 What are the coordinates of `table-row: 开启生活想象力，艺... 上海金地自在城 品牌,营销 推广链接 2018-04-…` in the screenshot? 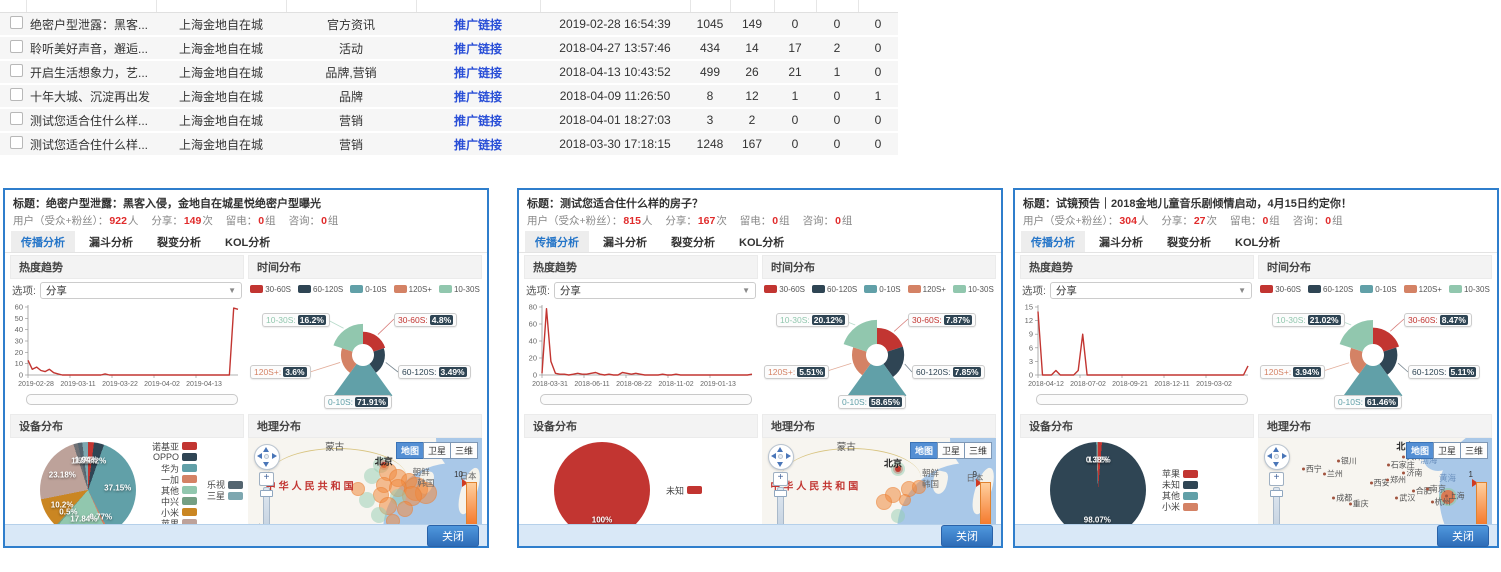 It's located at (449, 73).